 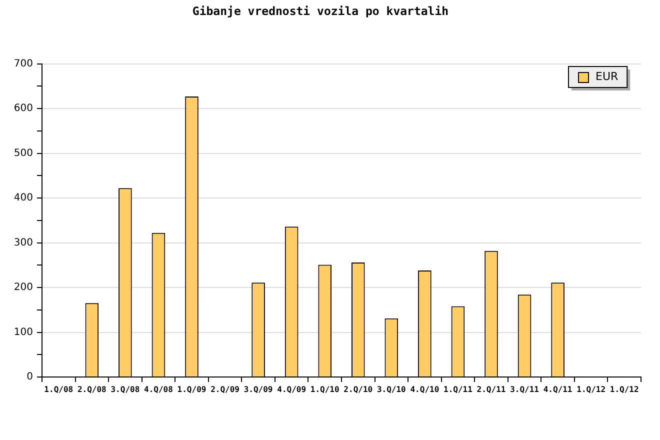 I want to click on x-tick-label: 3.Q/09, so click(x=258, y=389).